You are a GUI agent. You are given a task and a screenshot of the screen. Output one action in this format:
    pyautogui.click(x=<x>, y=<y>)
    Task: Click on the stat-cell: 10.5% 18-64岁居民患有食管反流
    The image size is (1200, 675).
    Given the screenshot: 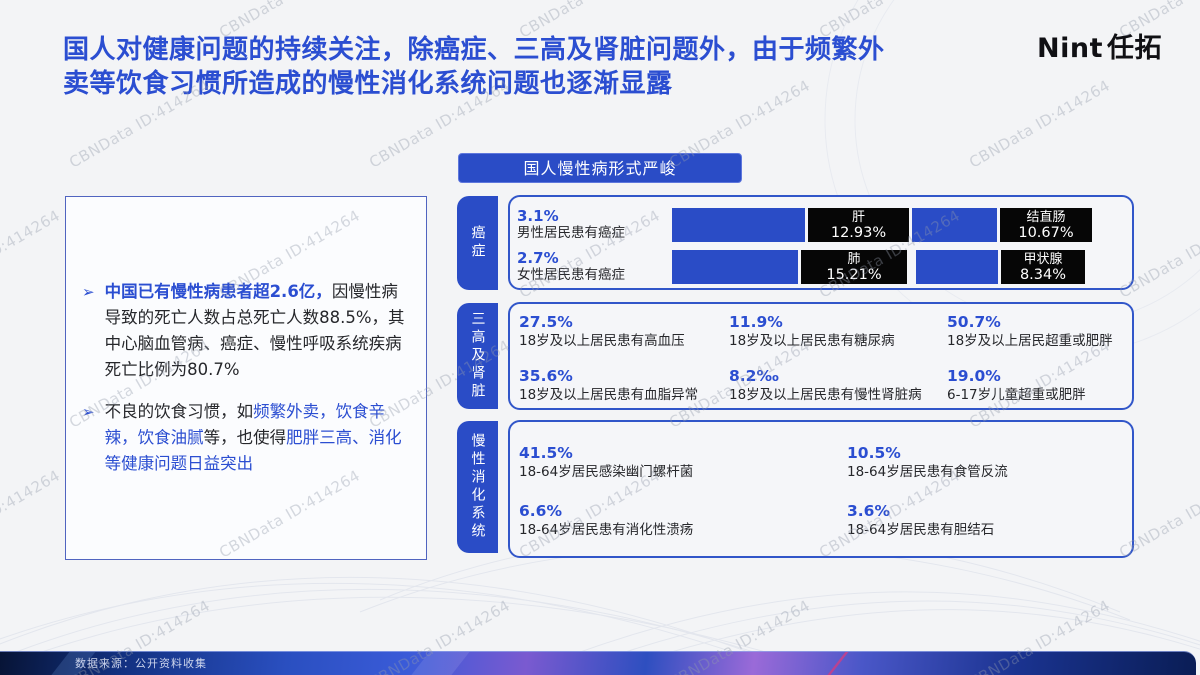 What is the action you would take?
    pyautogui.click(x=927, y=462)
    